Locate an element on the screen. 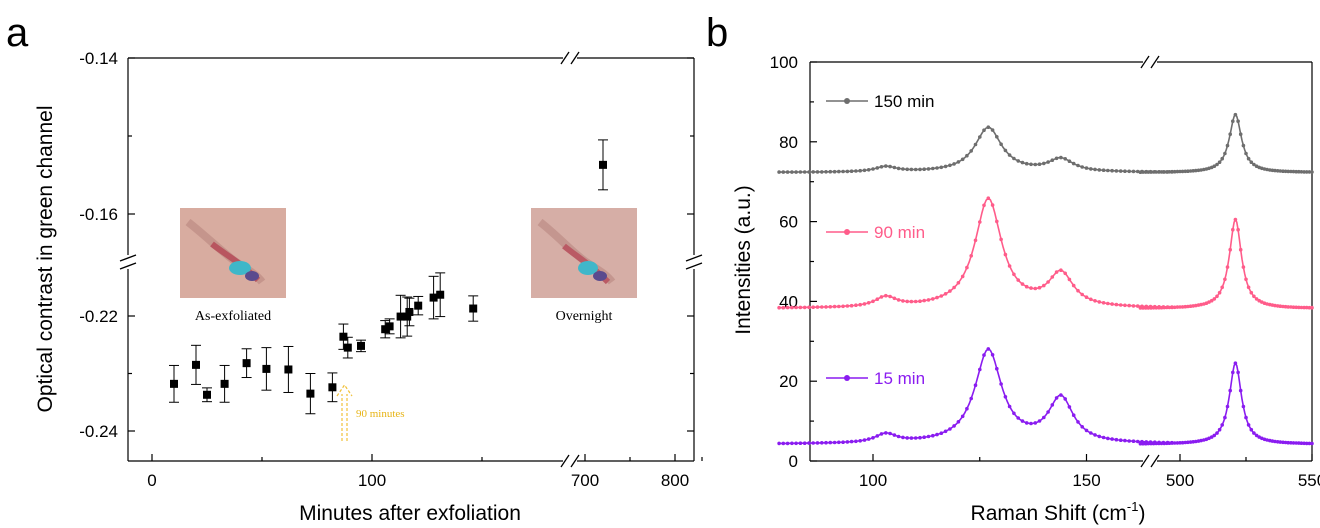 This screenshot has width=1320, height=528. x-tick-label: 100 is located at coordinates (873, 480).